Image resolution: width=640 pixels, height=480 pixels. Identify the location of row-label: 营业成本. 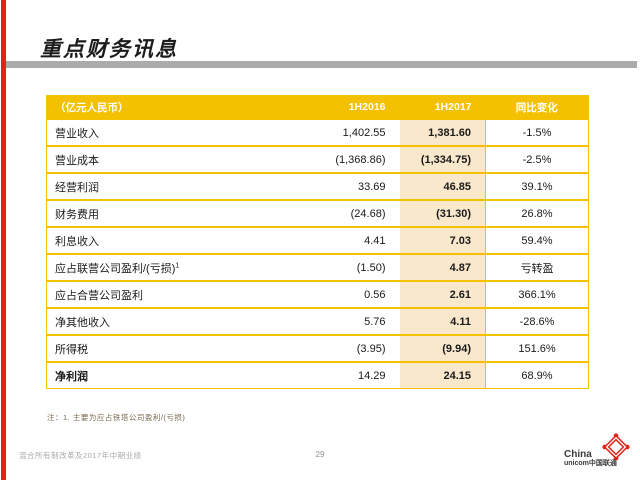
(173, 159).